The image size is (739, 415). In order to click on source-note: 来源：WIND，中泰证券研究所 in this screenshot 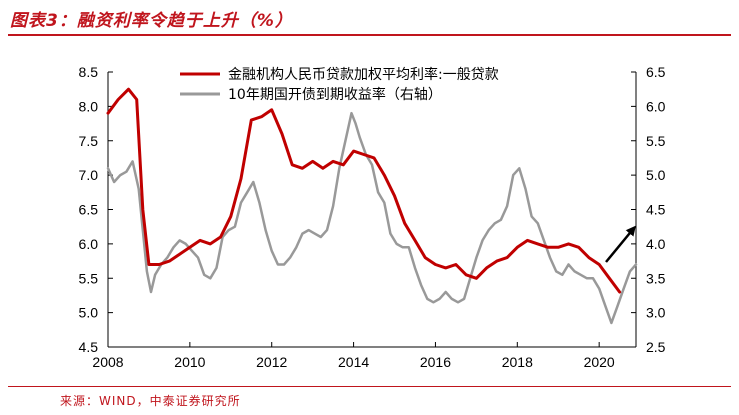, I will do `click(150, 401)`.